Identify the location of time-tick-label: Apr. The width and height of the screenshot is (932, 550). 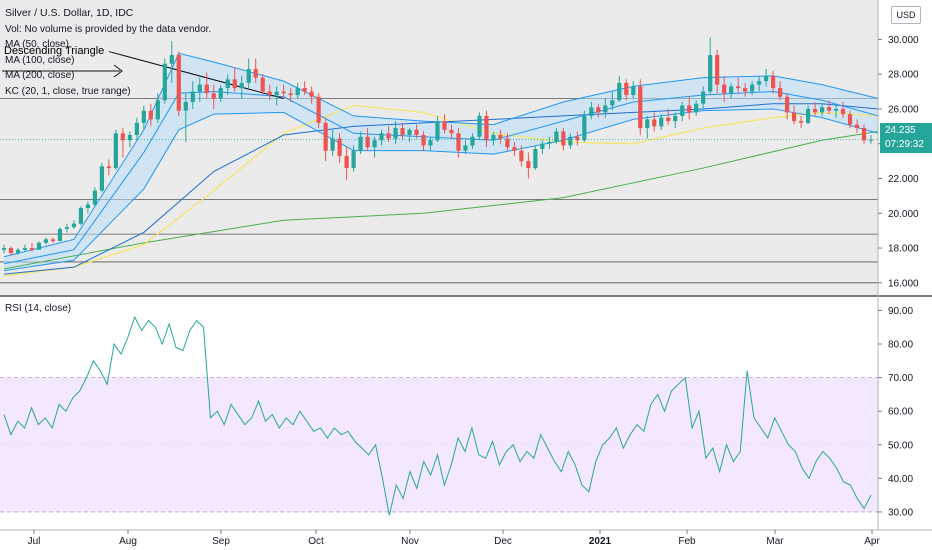
(872, 541).